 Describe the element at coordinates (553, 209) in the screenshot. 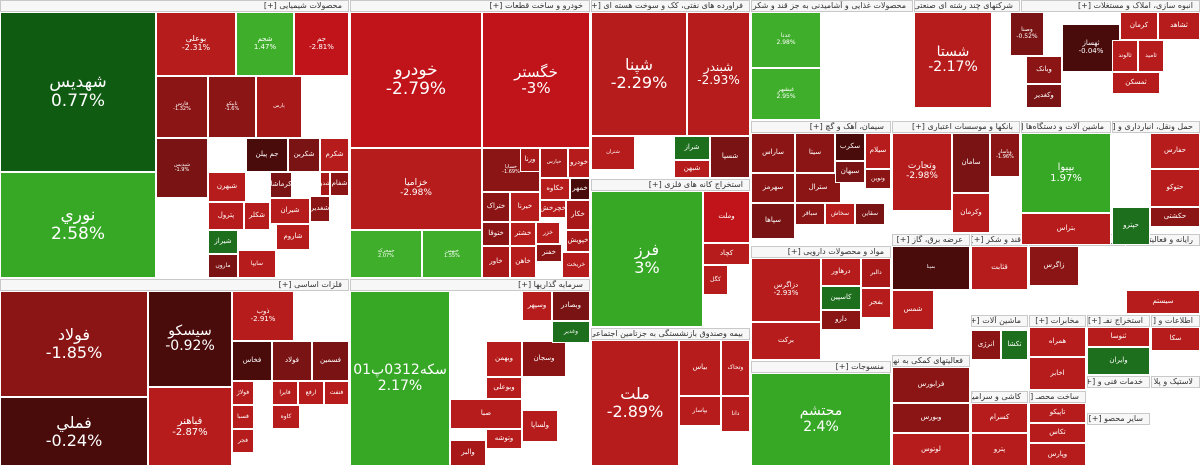

I see `stock-tile: خچرخش` at that location.